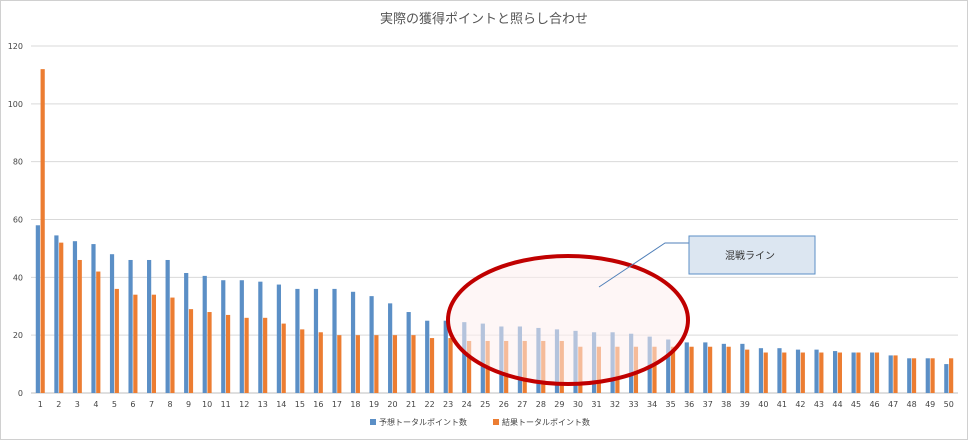  I want to click on x-tick-label: 45, so click(856, 404).